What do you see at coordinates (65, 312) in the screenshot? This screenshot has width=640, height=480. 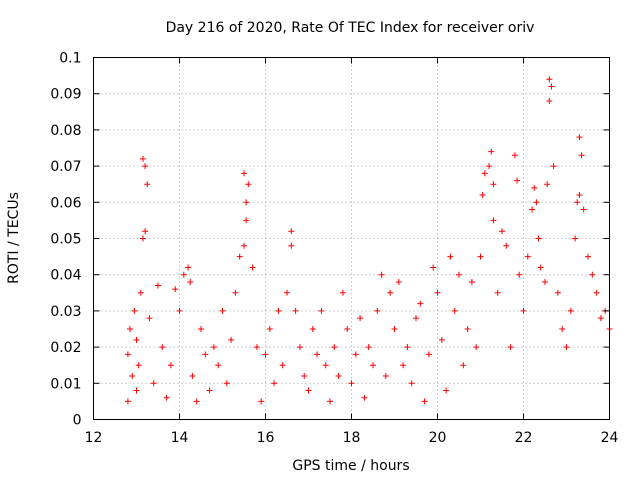 I see `y-tick-label: 0.03` at bounding box center [65, 312].